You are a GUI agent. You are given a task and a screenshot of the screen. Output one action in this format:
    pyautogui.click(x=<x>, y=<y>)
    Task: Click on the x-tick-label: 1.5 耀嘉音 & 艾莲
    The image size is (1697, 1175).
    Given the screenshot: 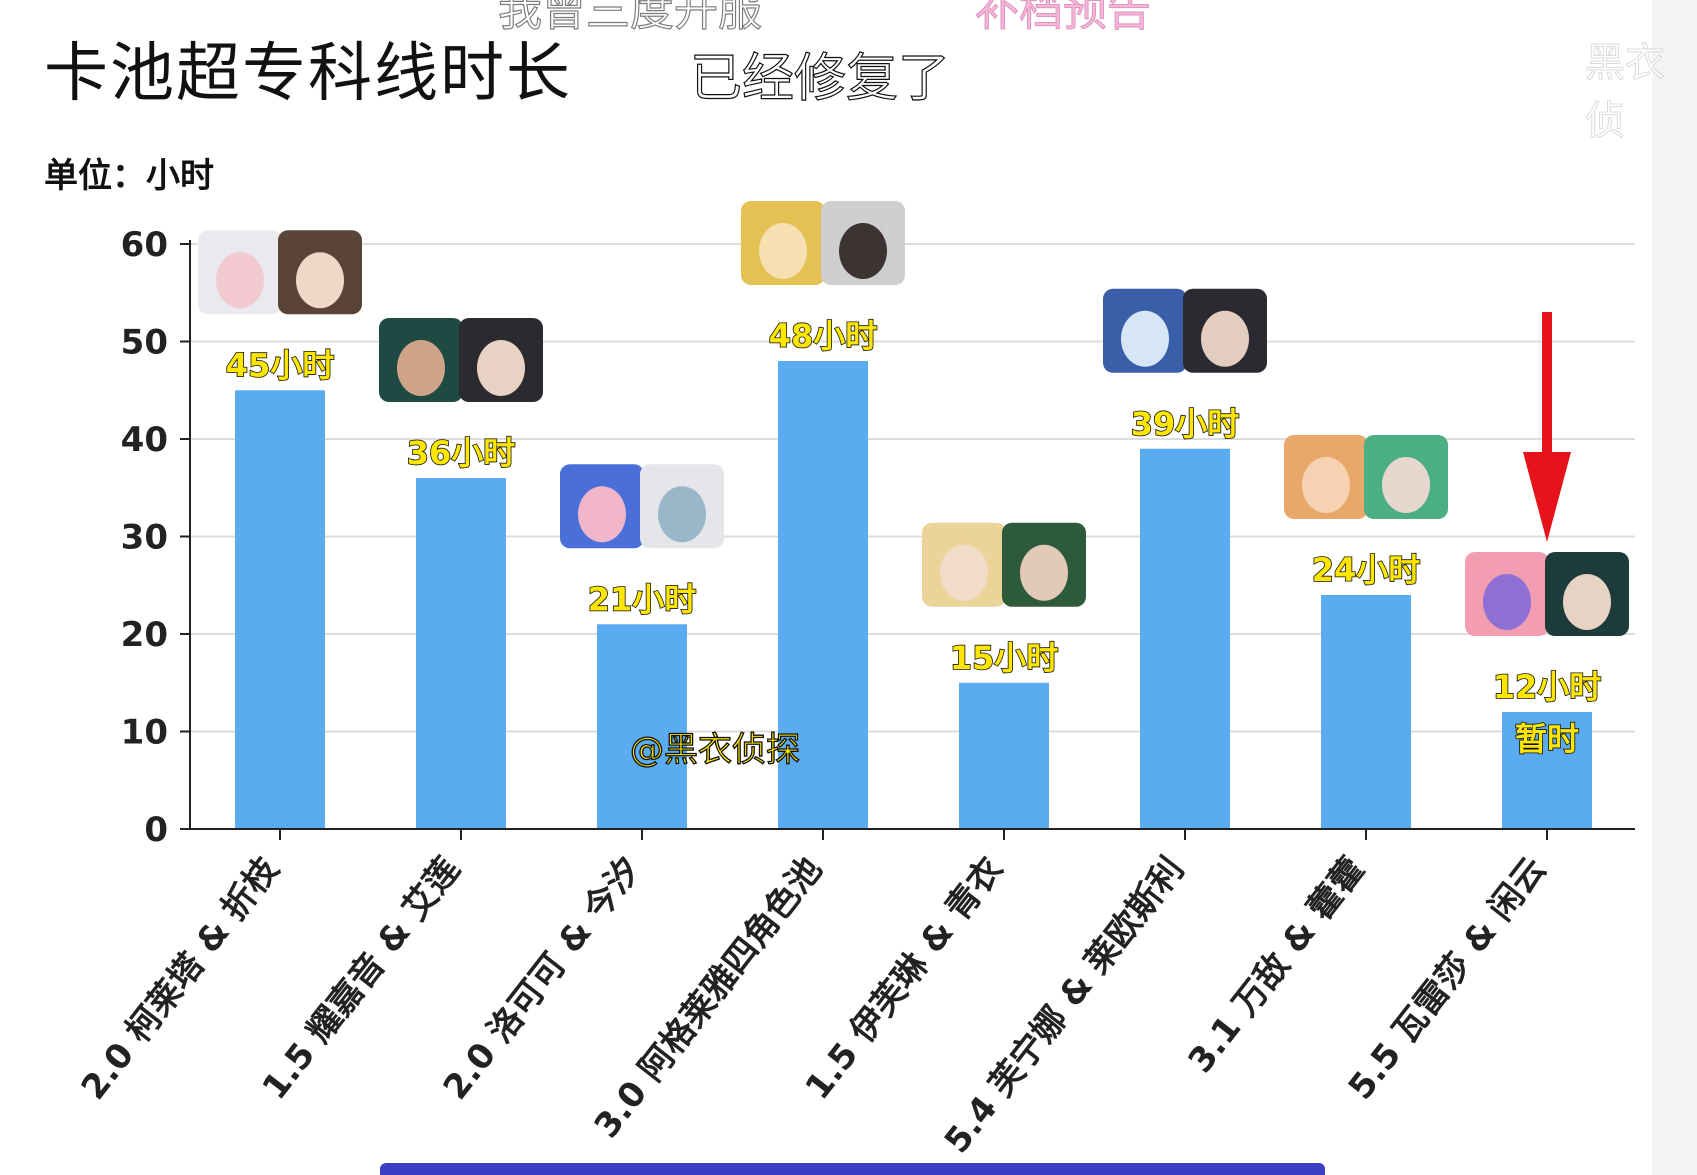 What is the action you would take?
    pyautogui.click(x=361, y=978)
    